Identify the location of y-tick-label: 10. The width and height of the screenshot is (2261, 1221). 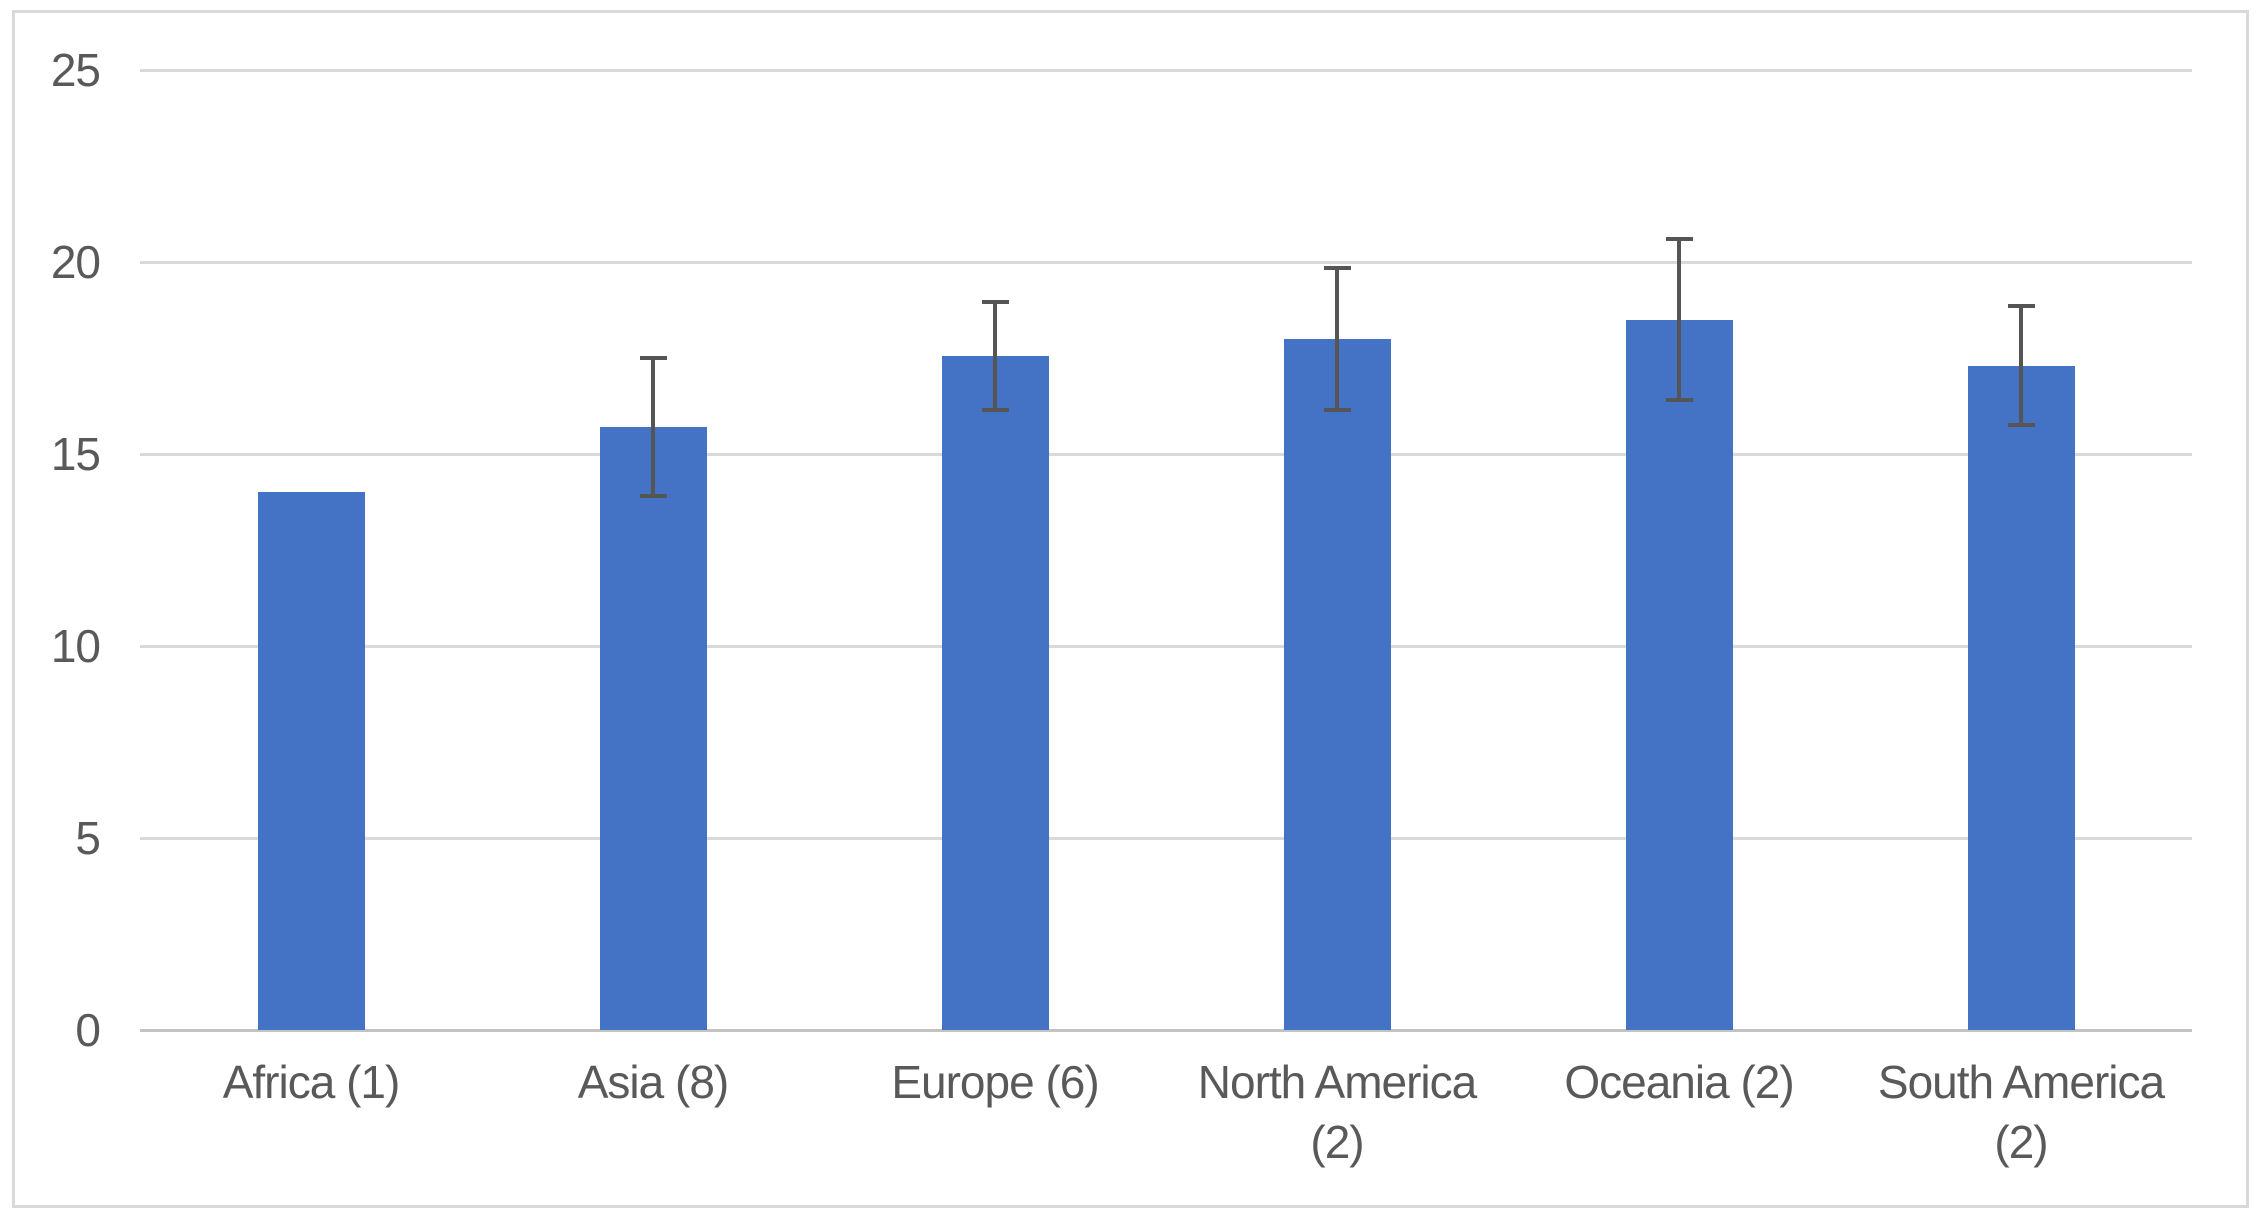
(75, 646).